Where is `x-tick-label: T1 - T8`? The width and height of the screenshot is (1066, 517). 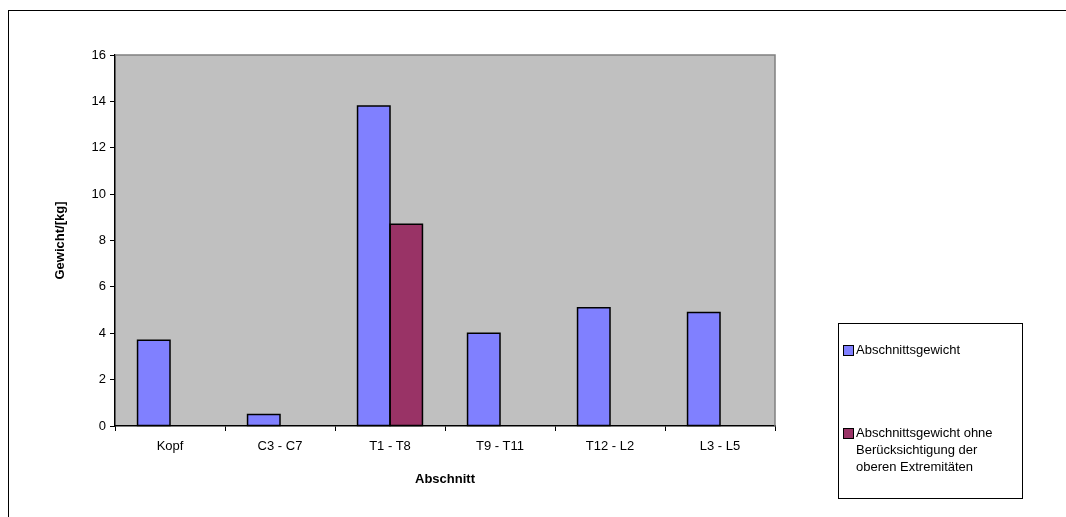 x-tick-label: T1 - T8 is located at coordinates (390, 446).